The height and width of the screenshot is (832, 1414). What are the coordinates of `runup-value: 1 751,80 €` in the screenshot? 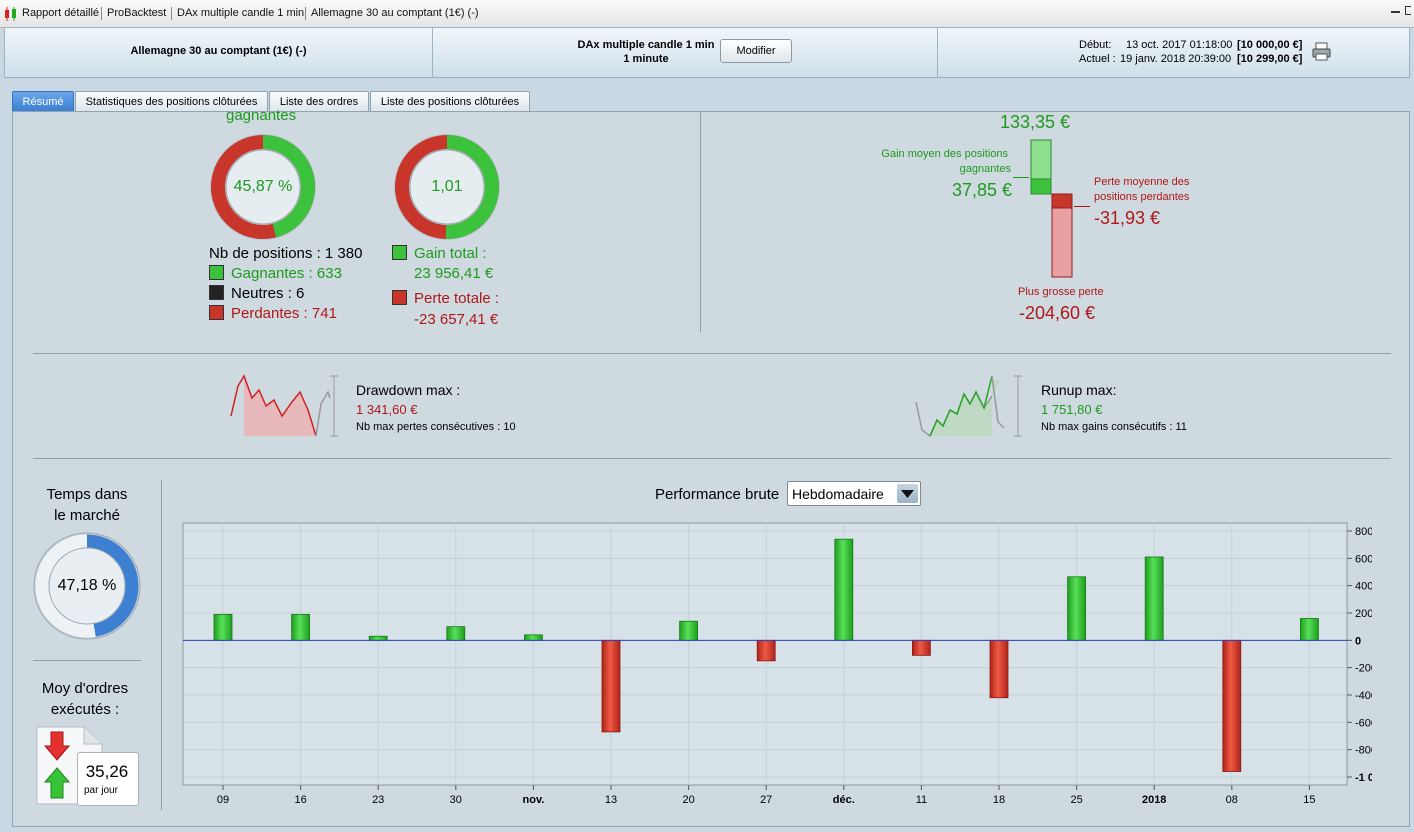 It's located at (1072, 409).